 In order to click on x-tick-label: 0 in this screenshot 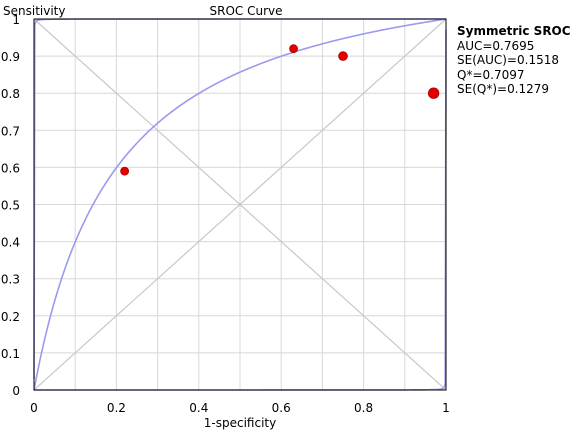, I will do `click(34, 408)`.